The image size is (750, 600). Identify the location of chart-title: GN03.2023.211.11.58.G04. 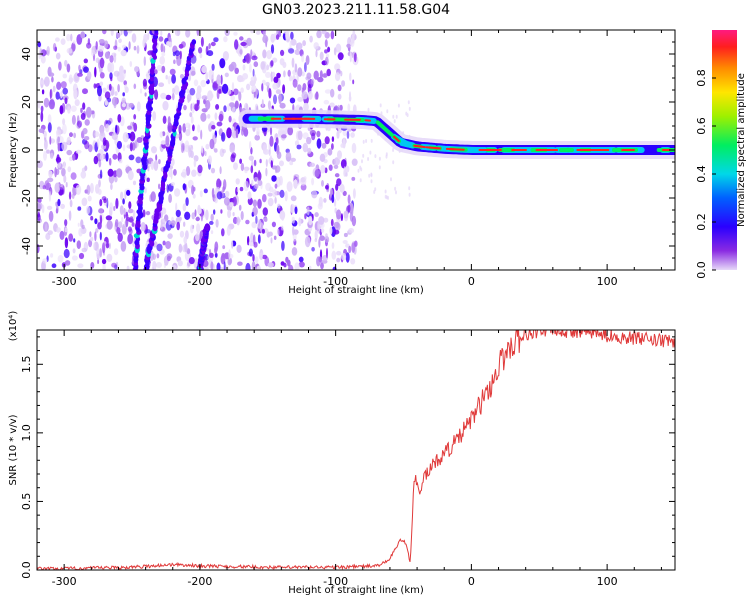
(356, 10).